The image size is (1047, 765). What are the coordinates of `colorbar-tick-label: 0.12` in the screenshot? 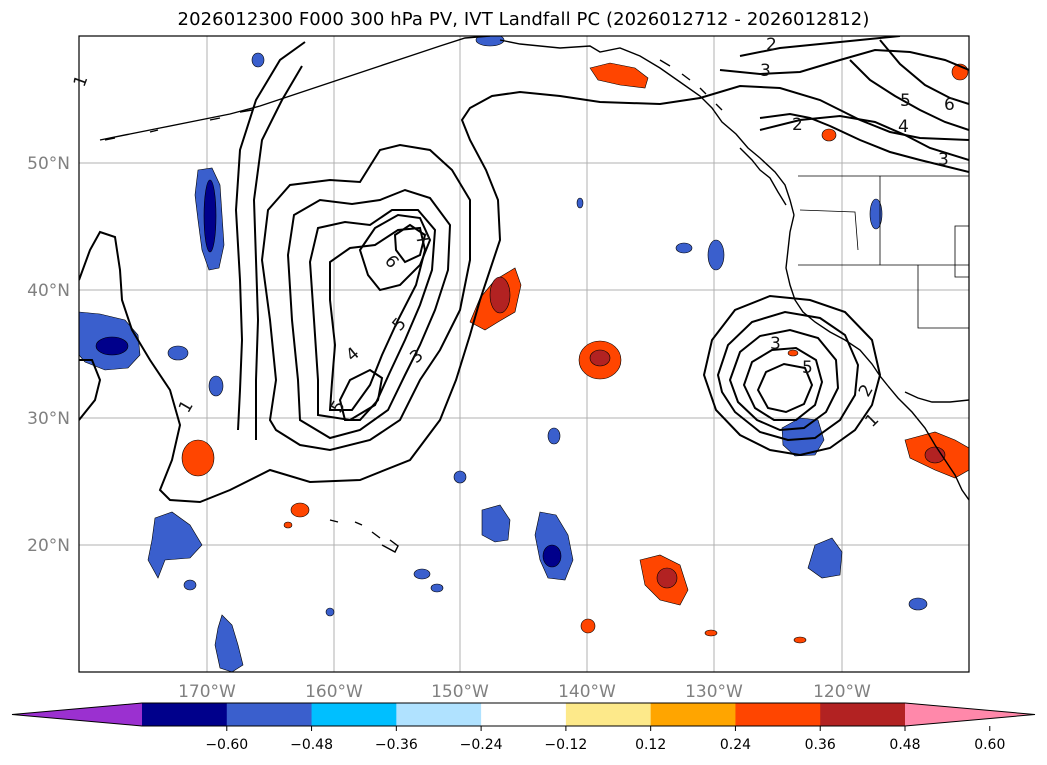 It's located at (650, 745).